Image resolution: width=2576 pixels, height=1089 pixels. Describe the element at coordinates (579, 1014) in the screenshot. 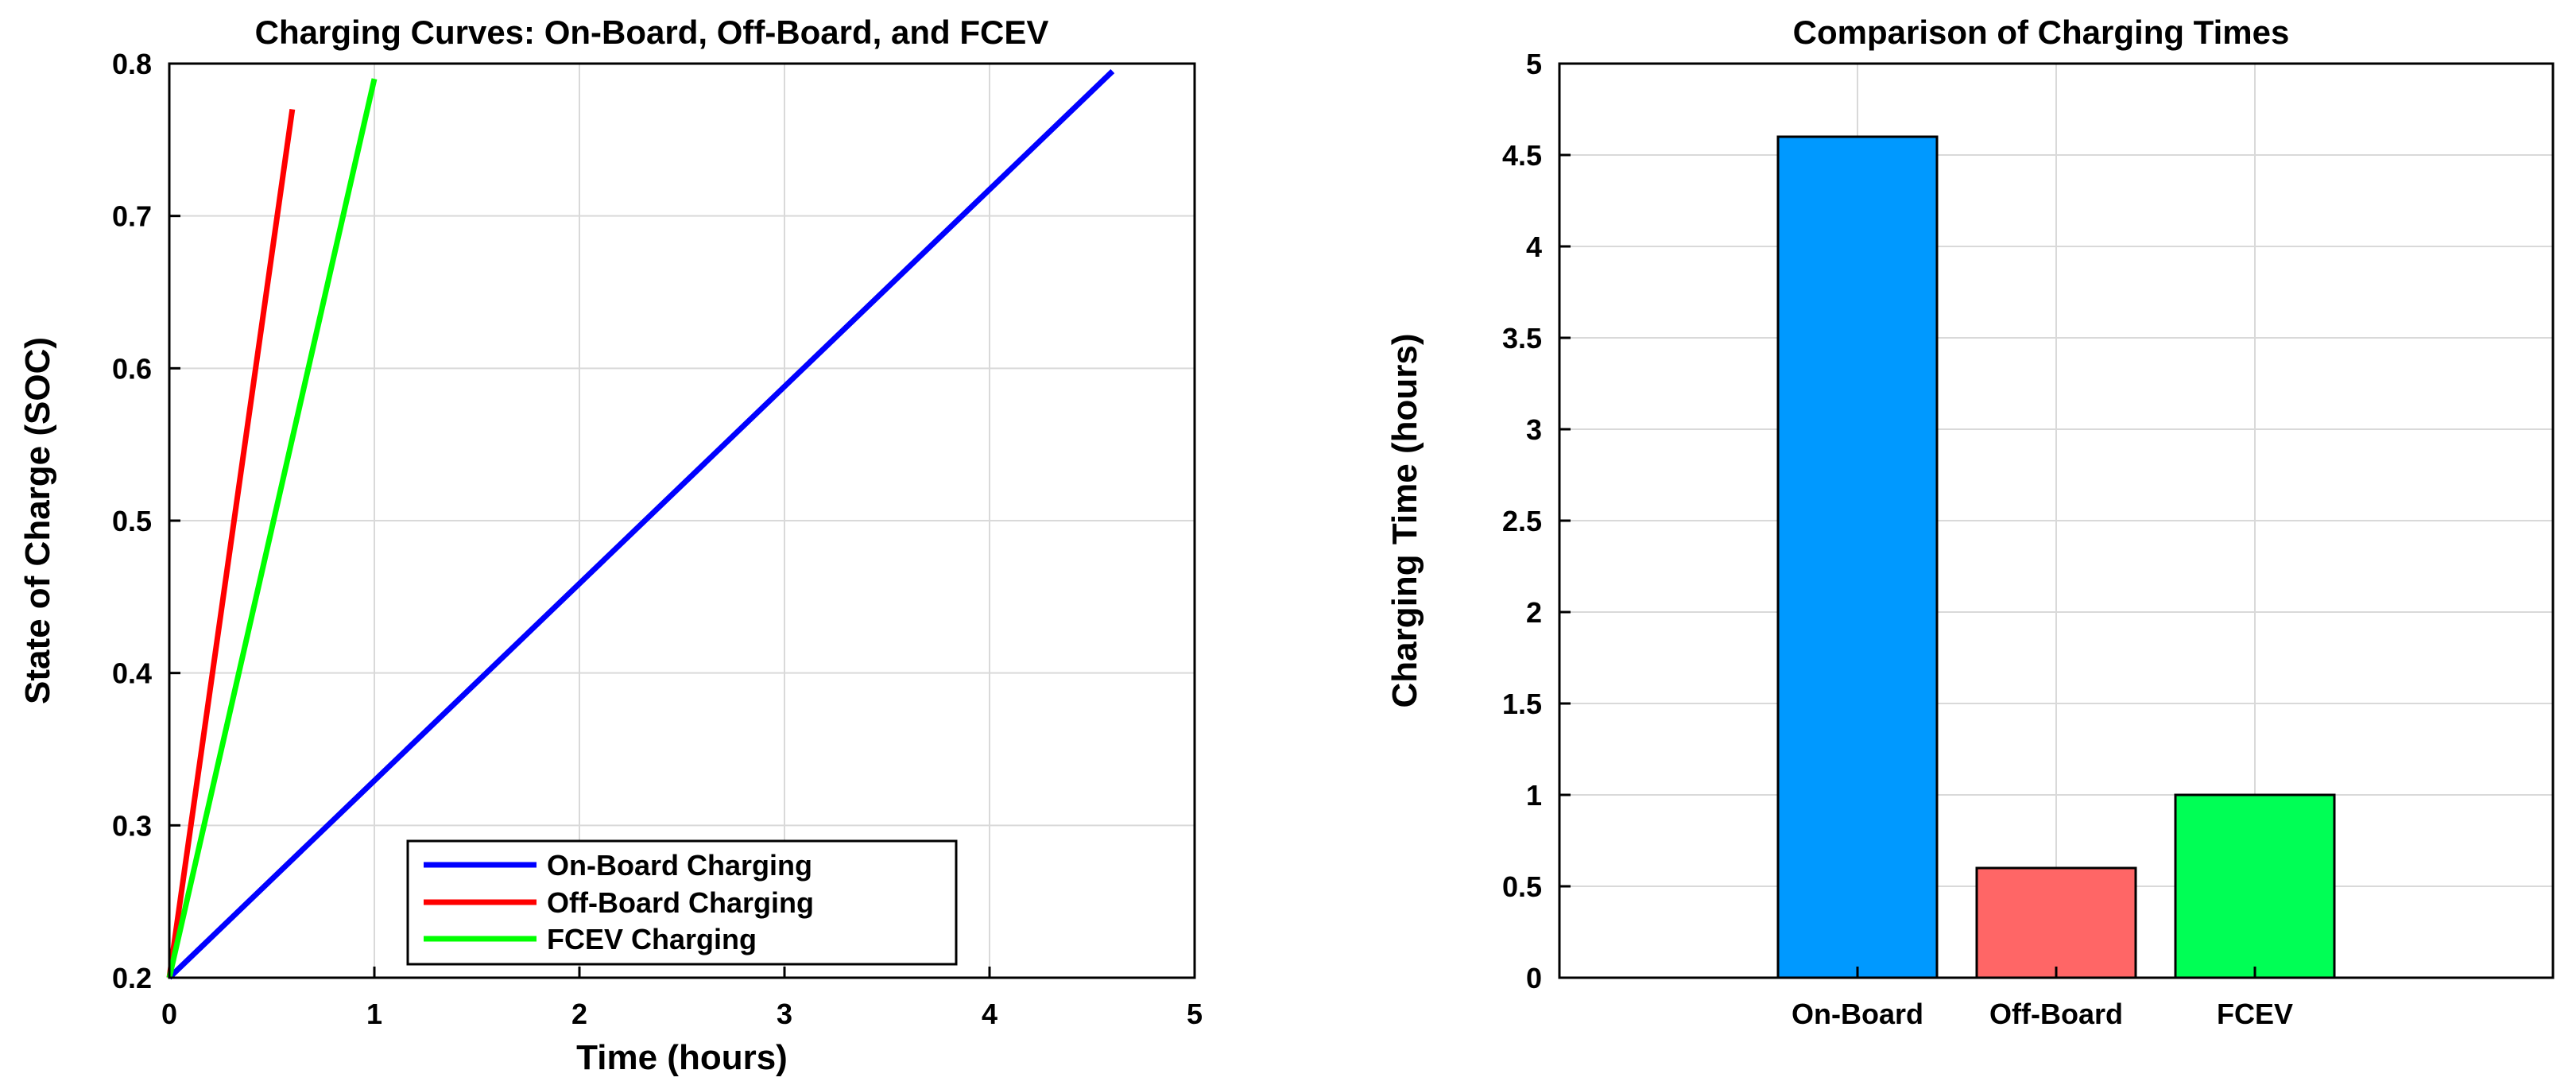

I see `x-tick-label: 2` at that location.